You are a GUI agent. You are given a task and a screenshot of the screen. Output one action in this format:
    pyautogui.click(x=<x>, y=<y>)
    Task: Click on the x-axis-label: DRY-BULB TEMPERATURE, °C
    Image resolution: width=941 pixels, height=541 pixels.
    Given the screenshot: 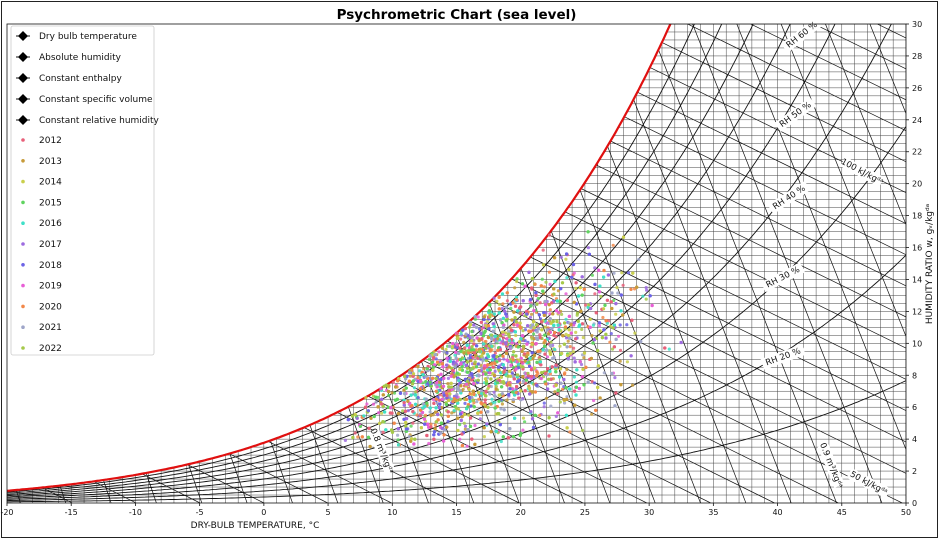 What is the action you would take?
    pyautogui.click(x=255, y=526)
    